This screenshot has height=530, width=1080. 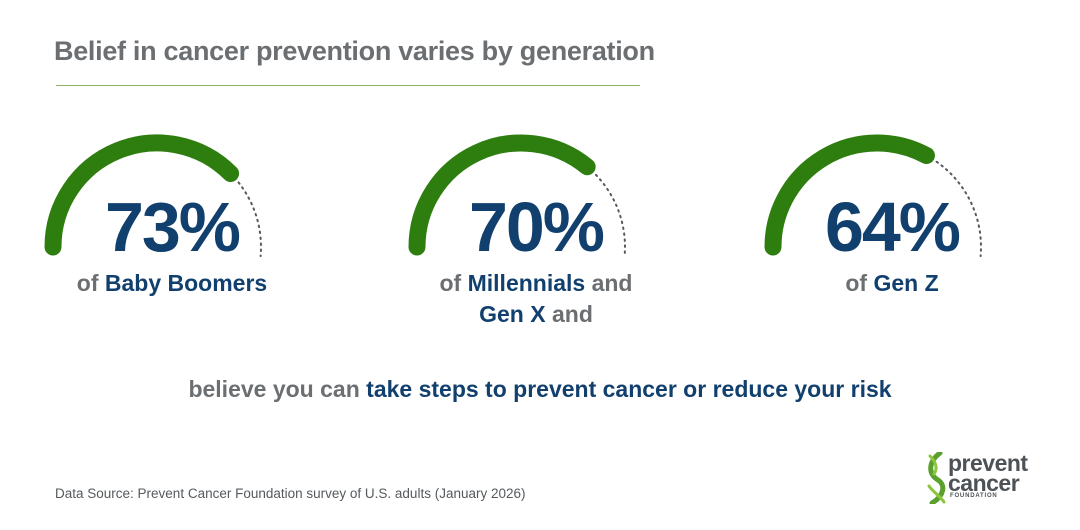 I want to click on caption-line: of Millennials and, so click(x=536, y=283).